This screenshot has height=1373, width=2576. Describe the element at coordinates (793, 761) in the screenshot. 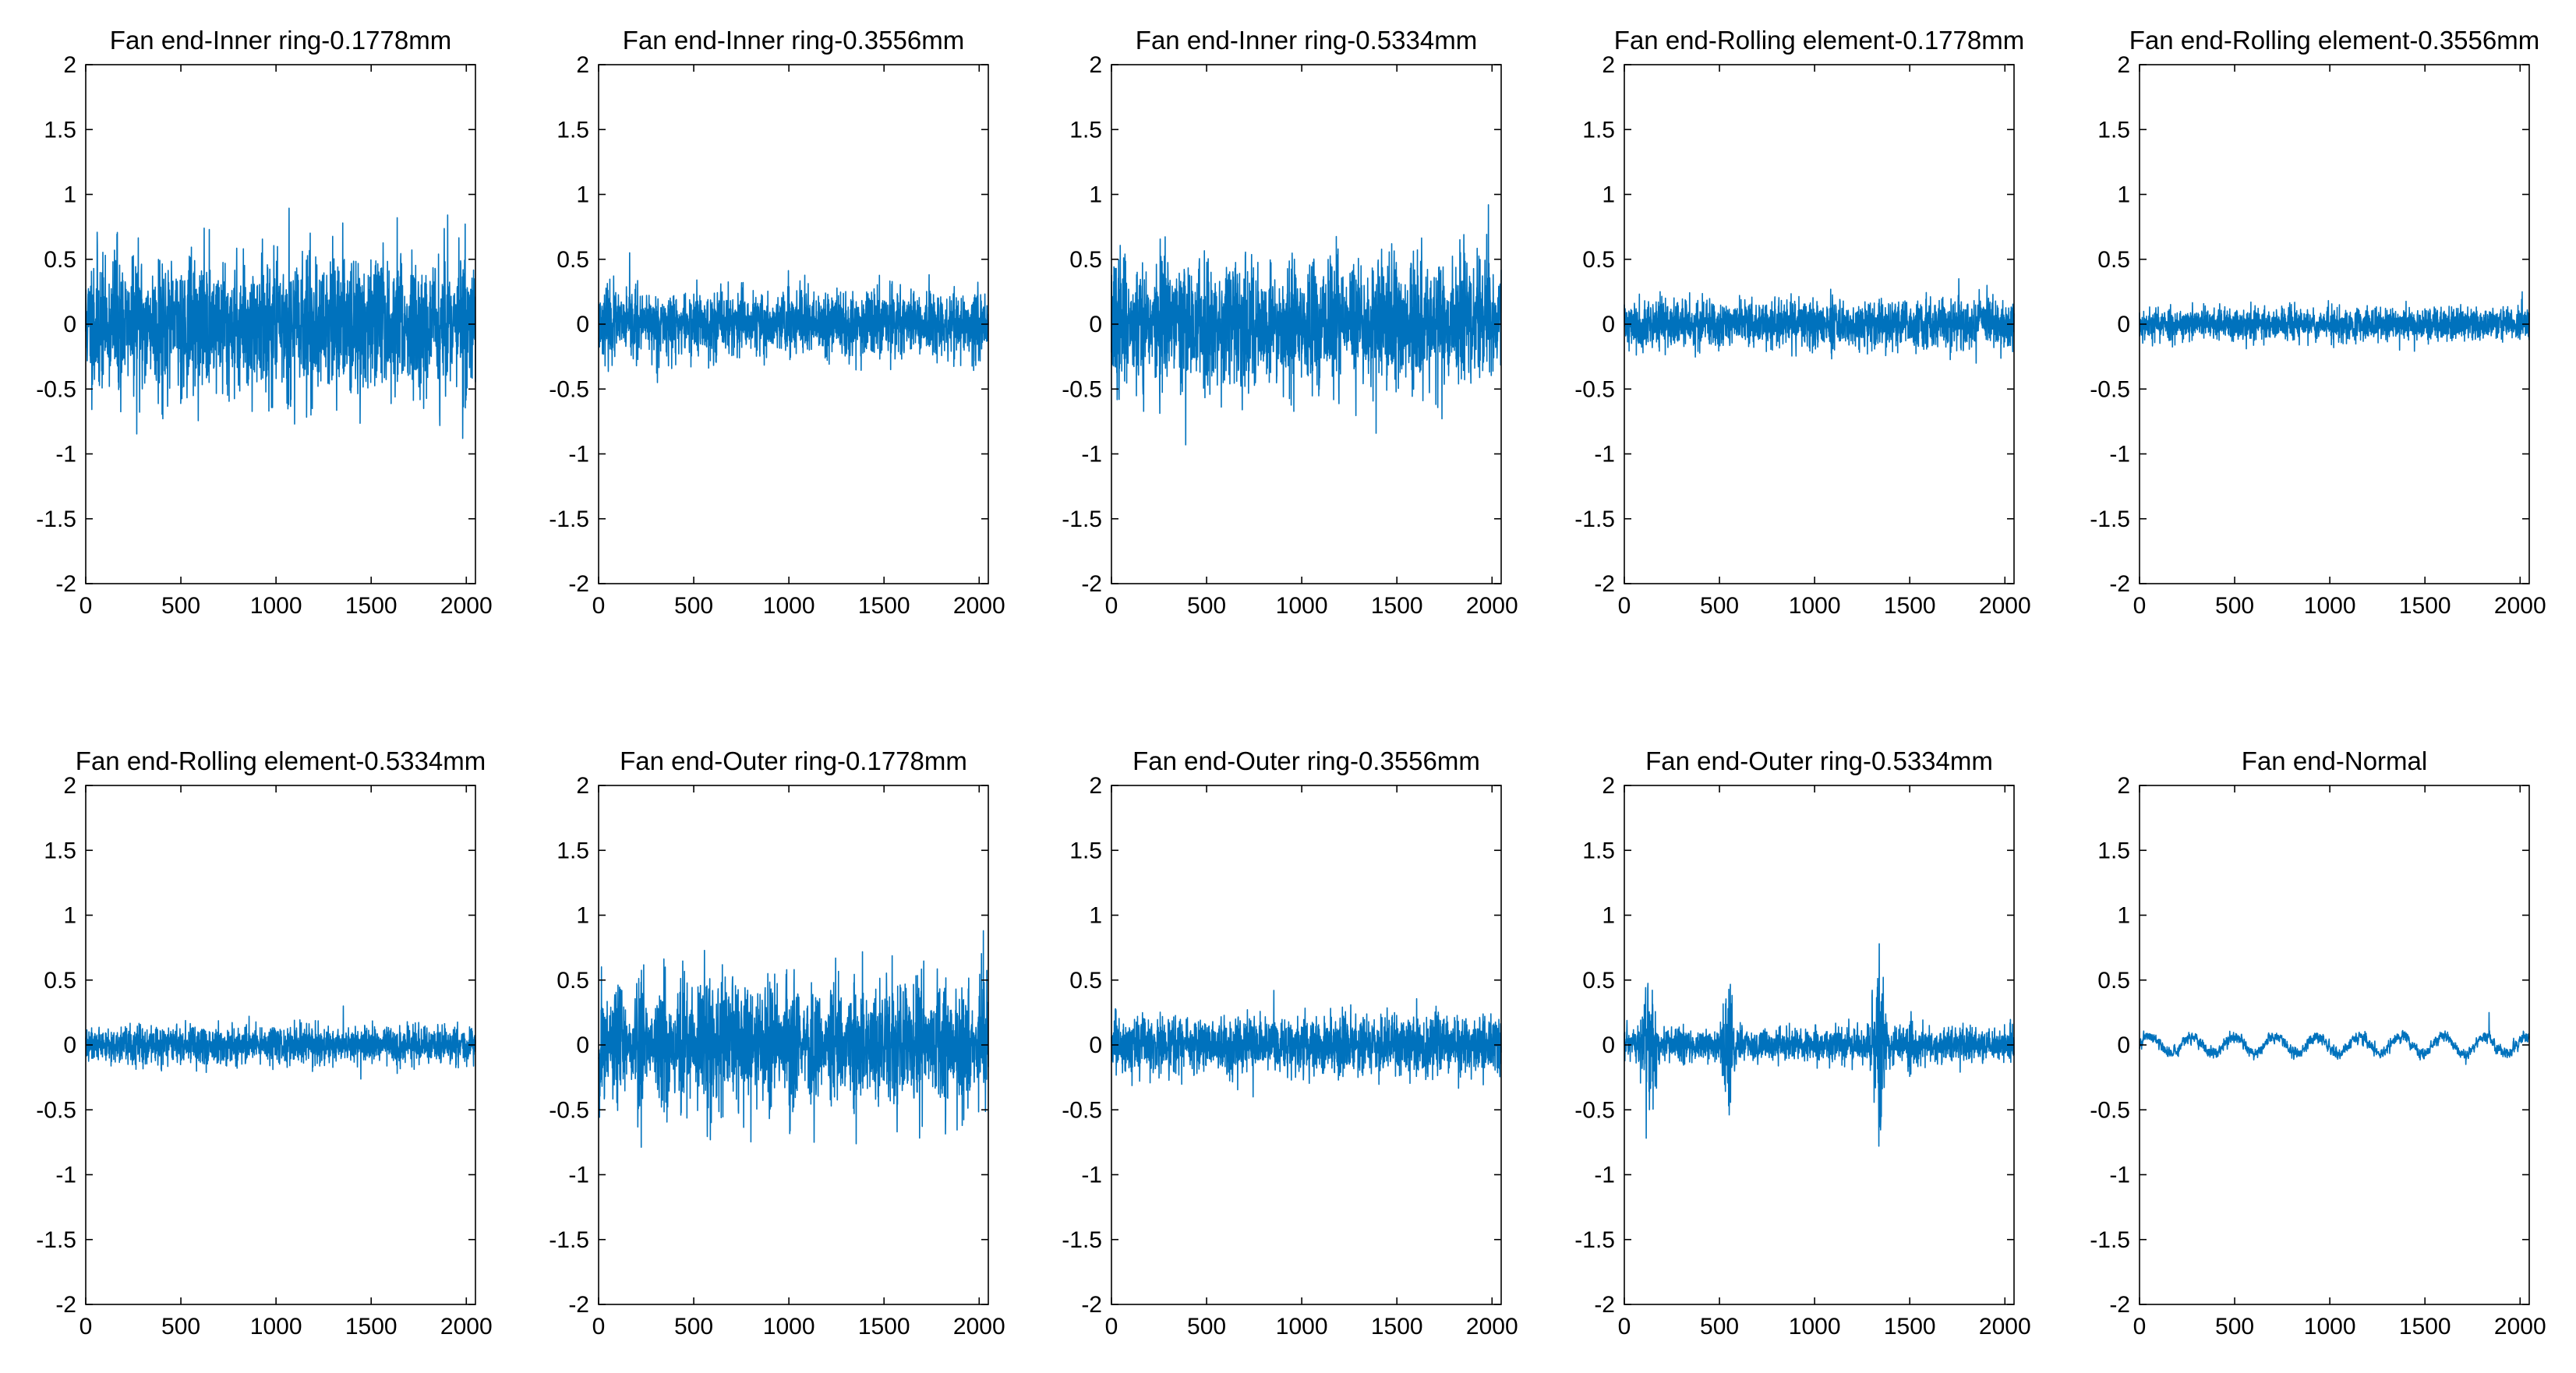

I see `subplot-title: Fan end-Outer ring-0.1778mm` at that location.